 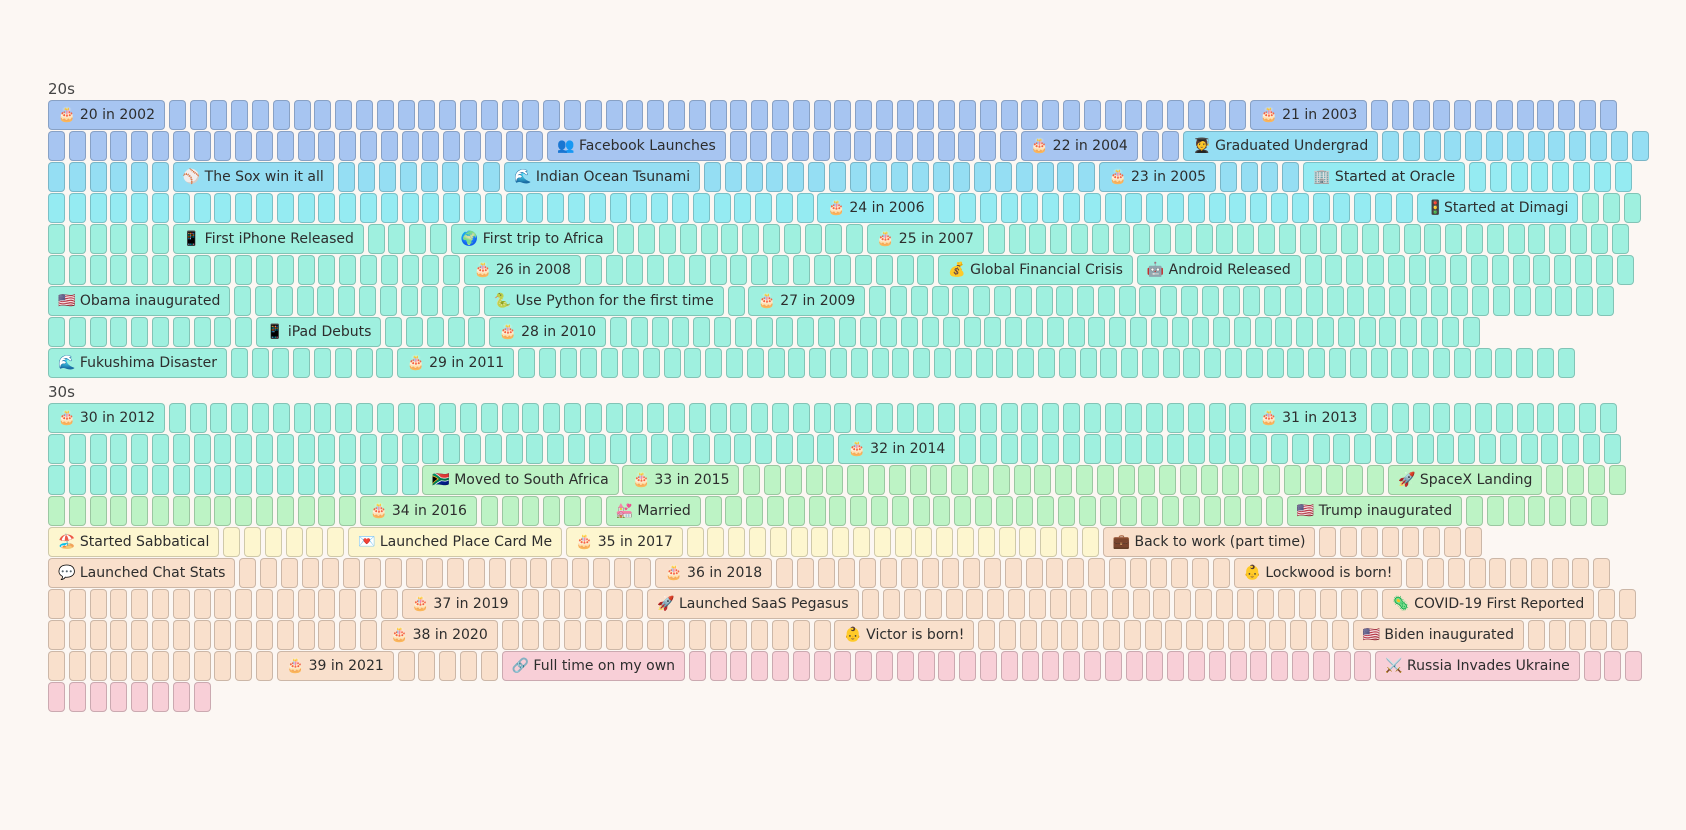 What do you see at coordinates (1488, 604) in the screenshot?
I see `event-week-label: 🦠 COVID-19 First Reported` at bounding box center [1488, 604].